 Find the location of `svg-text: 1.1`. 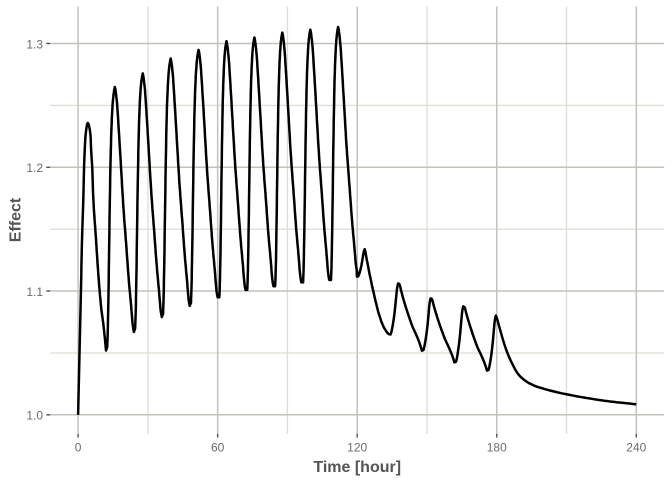

svg-text: 1.1 is located at coordinates (34, 292).